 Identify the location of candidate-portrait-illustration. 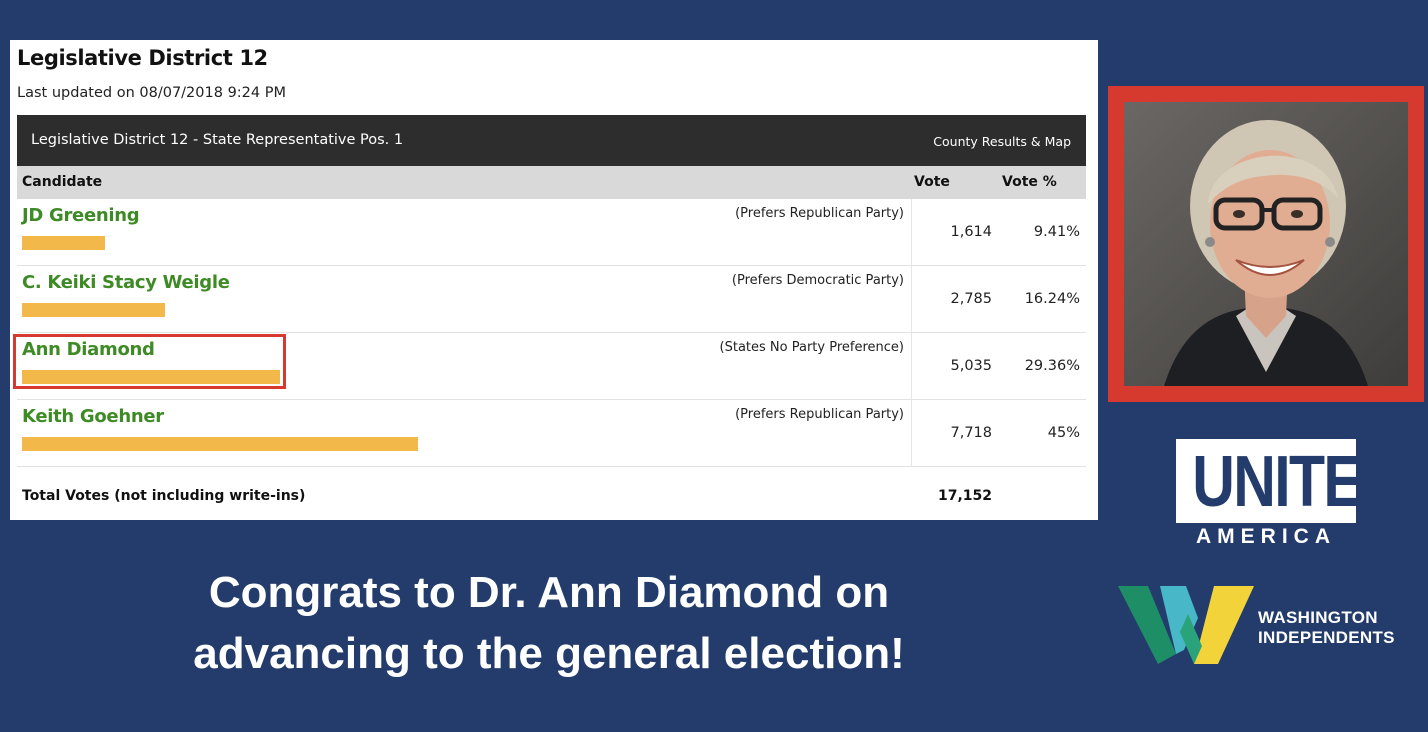
(1266, 244).